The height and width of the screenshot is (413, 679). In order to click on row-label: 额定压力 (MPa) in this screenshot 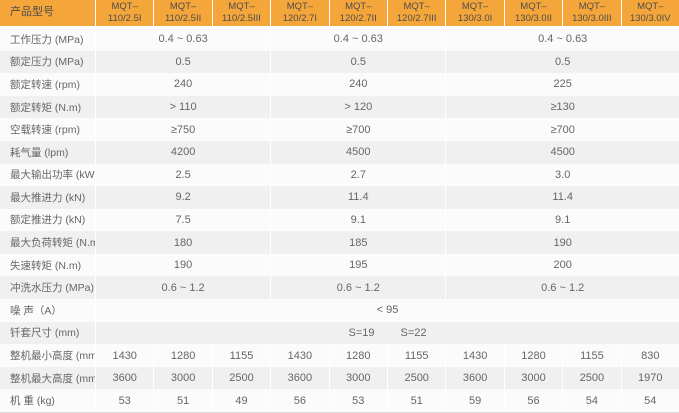, I will do `click(47, 62)`.